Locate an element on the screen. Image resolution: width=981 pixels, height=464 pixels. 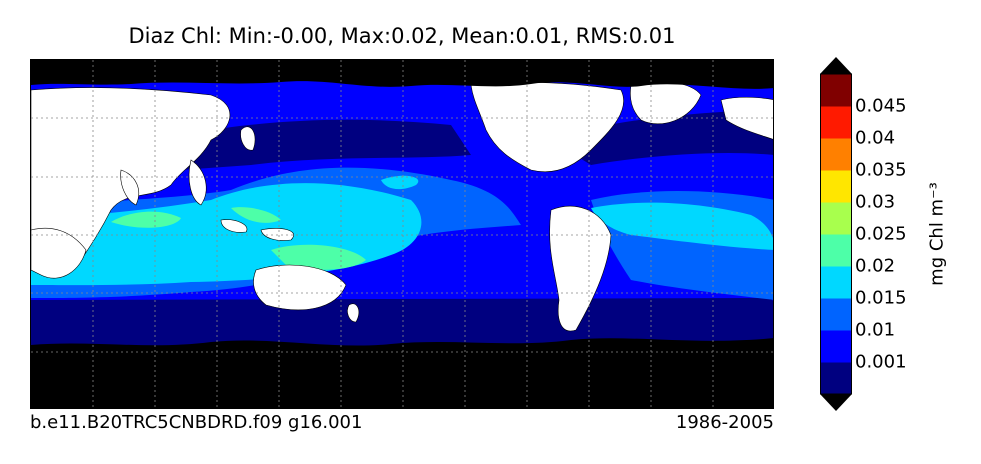
se-asia-land is located at coordinates (197, 182).